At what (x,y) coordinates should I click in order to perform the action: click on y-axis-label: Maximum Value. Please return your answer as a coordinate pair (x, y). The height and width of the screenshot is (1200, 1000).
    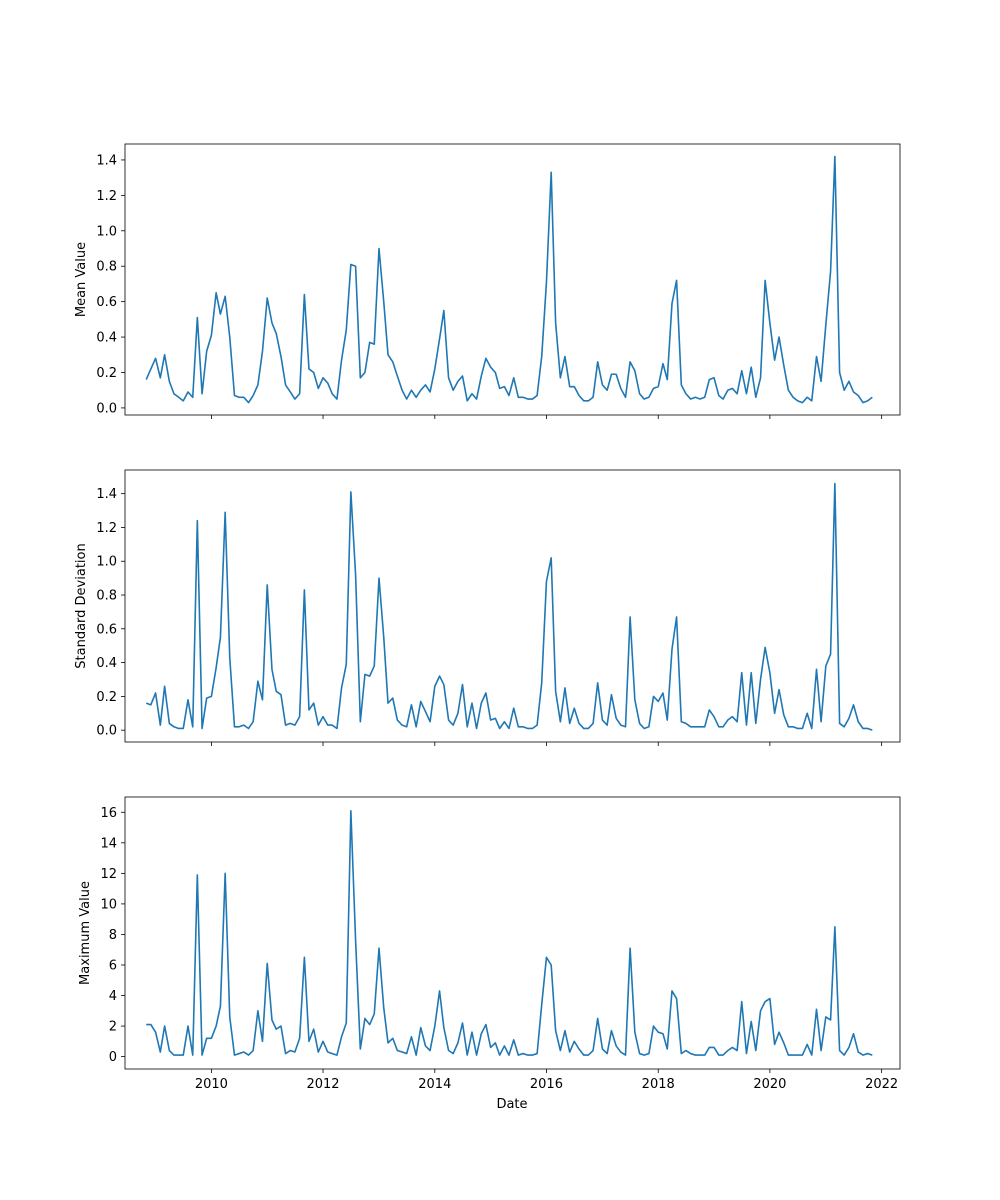
    Looking at the image, I should click on (85, 933).